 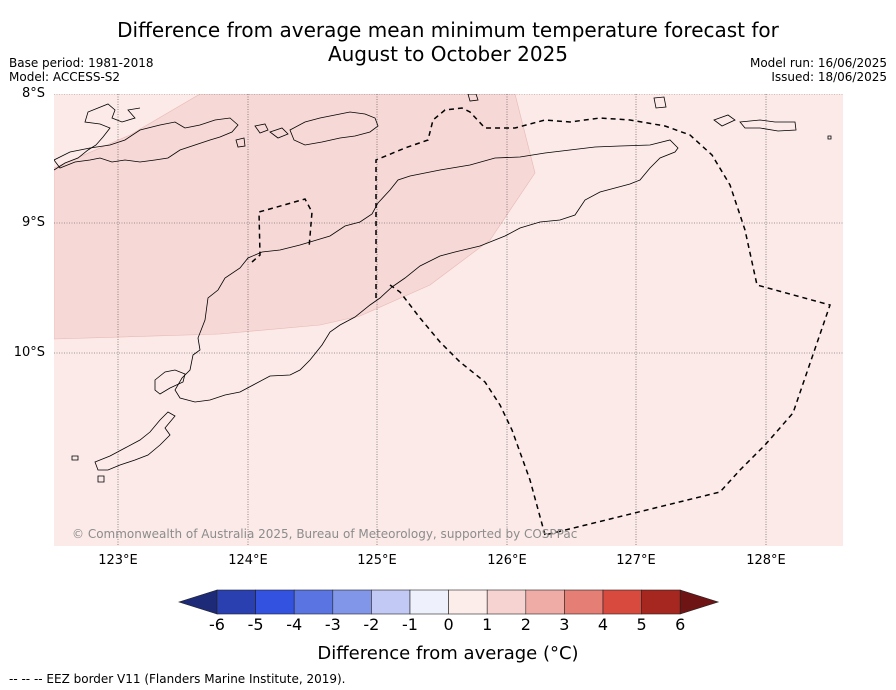 I want to click on colorbar-tick-label: -4, so click(x=294, y=624).